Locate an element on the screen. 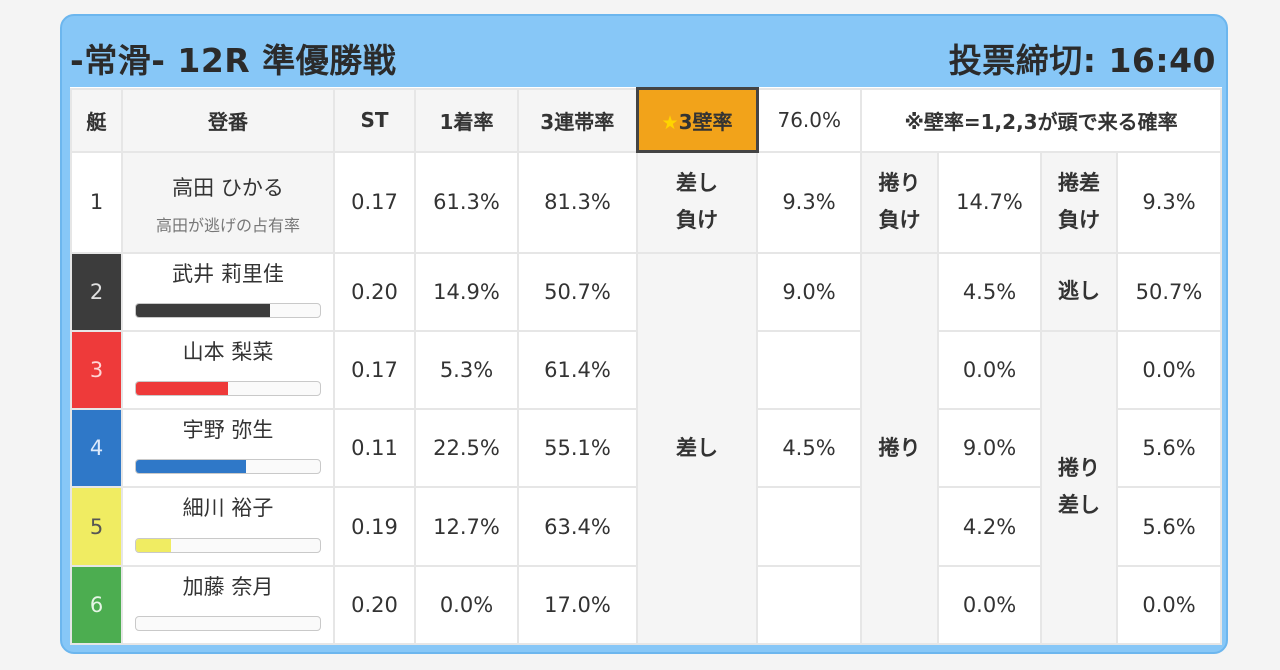  makuri-make-label: 捲り 負け is located at coordinates (899, 202).